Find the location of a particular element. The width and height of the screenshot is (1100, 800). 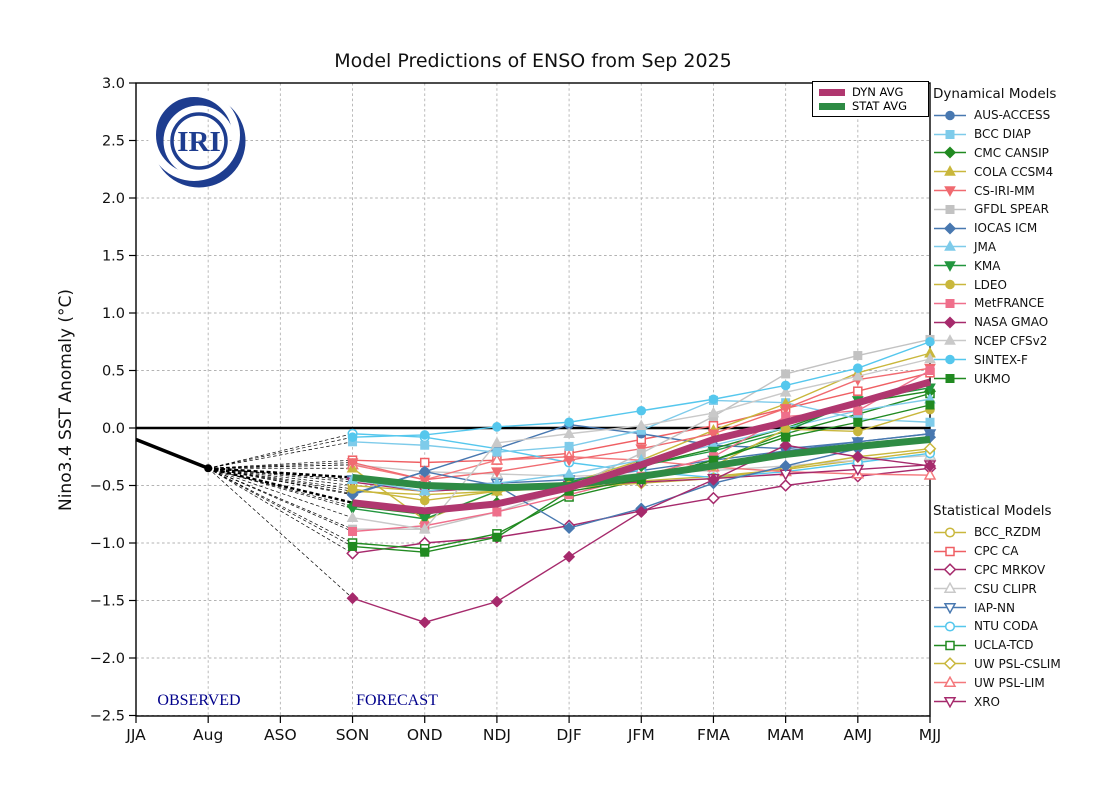

fan-line-uw-psl-cslim is located at coordinates (280, 479).